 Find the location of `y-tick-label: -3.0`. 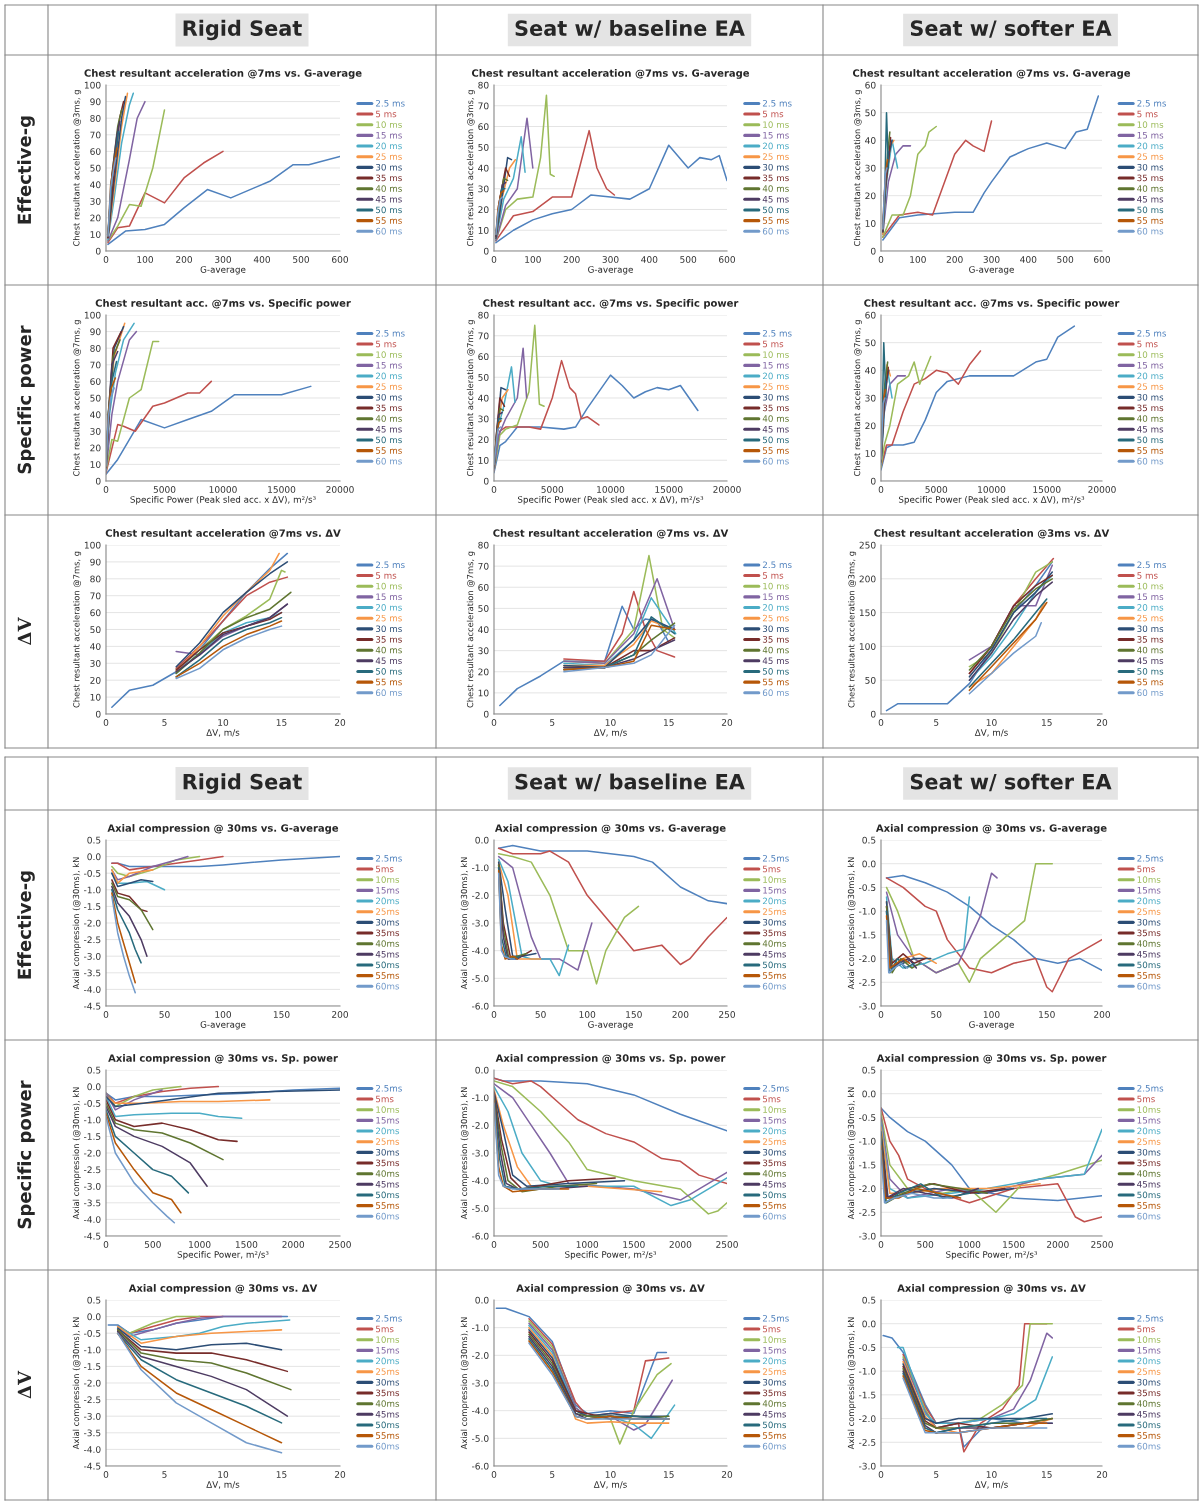

y-tick-label: -3.0 is located at coordinates (480, 1153).